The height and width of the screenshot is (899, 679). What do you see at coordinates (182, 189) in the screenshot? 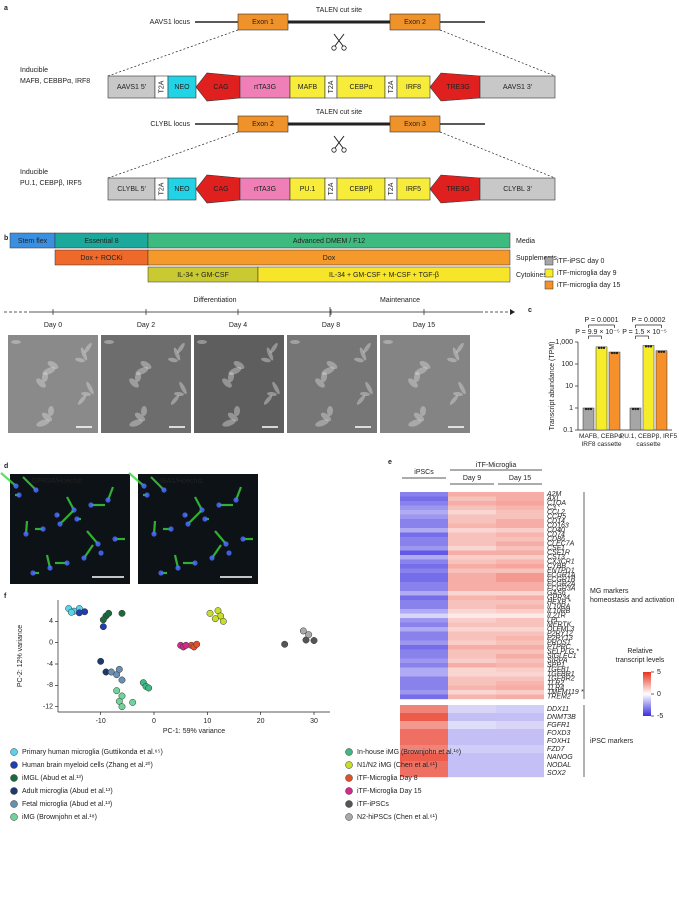
I see `element-label: NEO` at bounding box center [182, 189].